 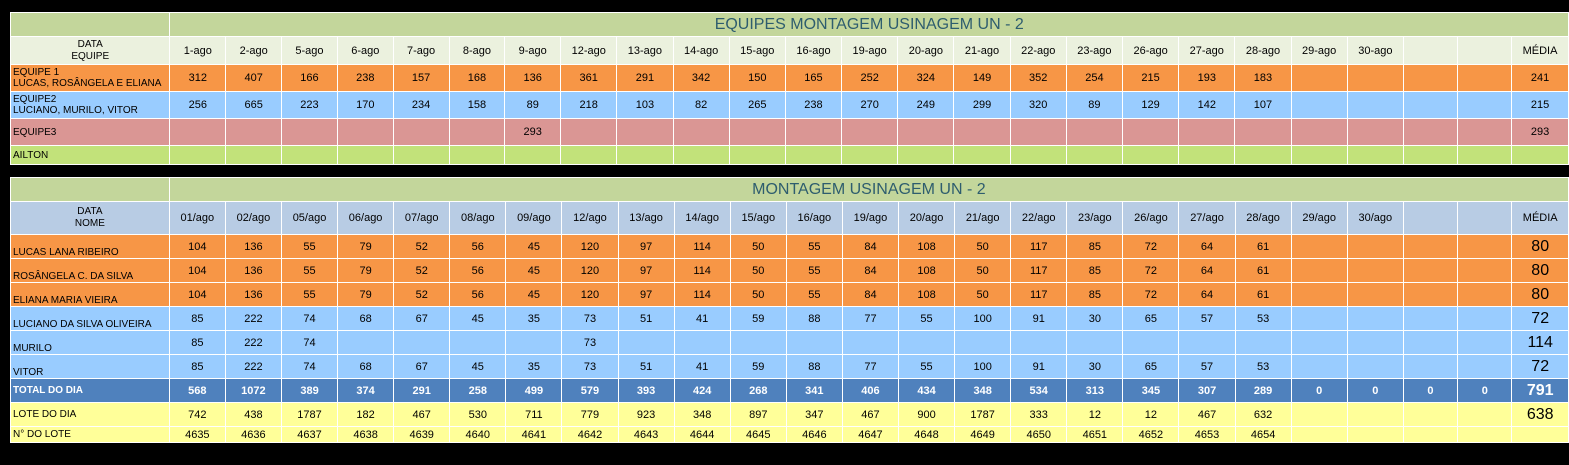 I want to click on avg-cell: 72, so click(x=1540, y=318).